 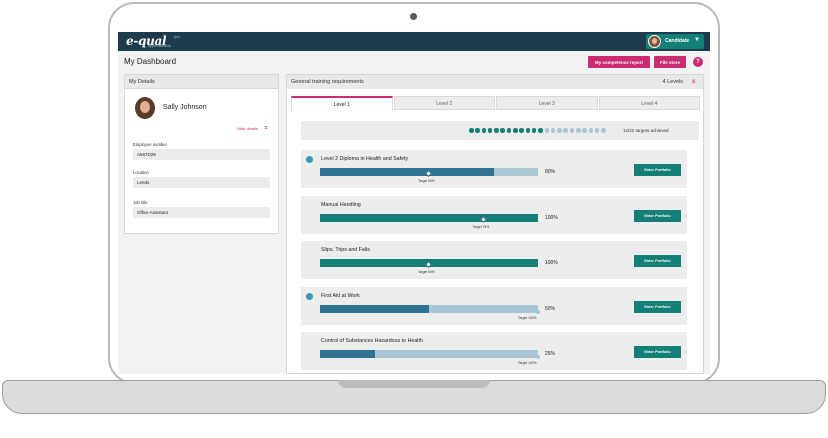 I want to click on requirements-title: General training requirements, so click(x=327, y=82).